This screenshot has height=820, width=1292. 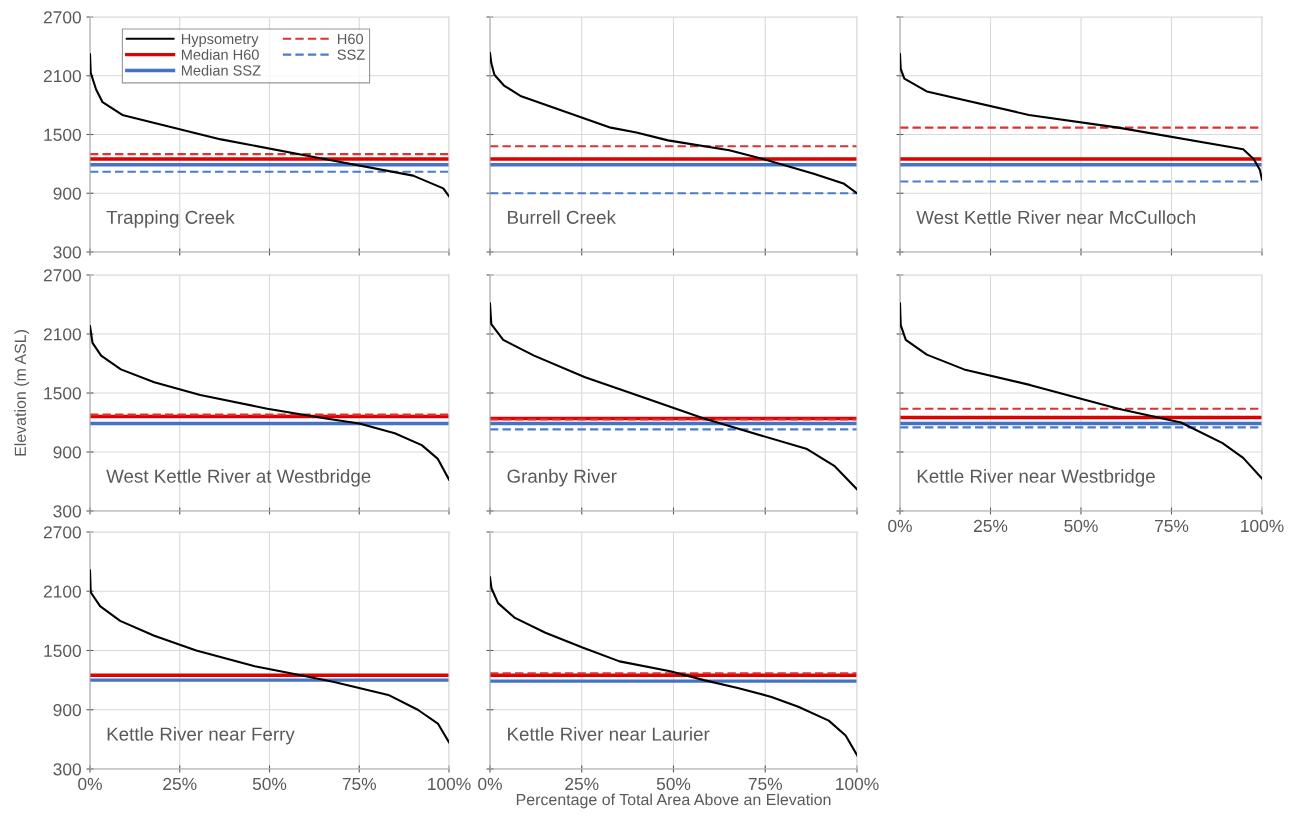 What do you see at coordinates (351, 54) in the screenshot?
I see `legend-label: SSZ` at bounding box center [351, 54].